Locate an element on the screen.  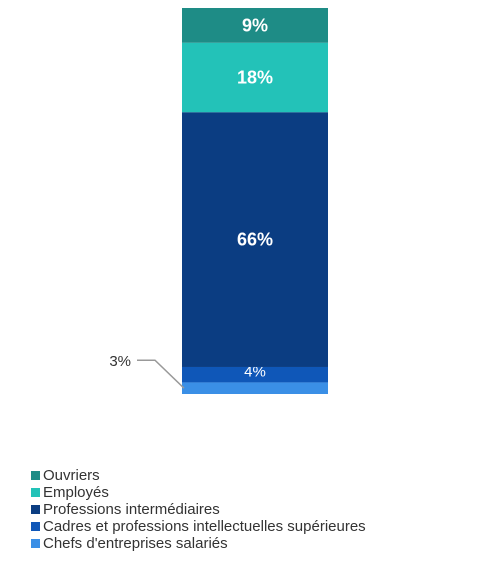
bar-segment-ouvriers-data-label: 9% is located at coordinates (255, 25).